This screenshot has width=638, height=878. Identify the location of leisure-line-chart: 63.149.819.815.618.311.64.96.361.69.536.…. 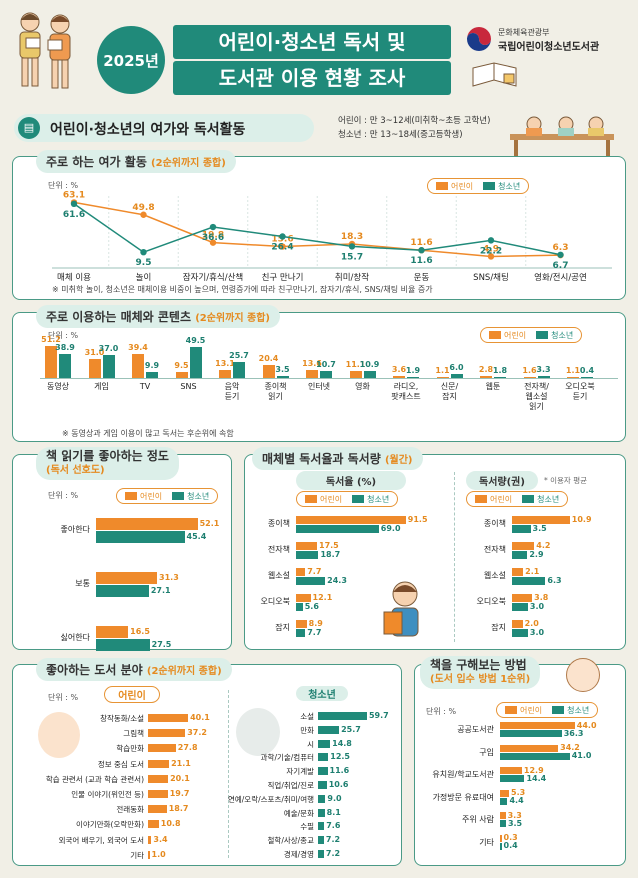
(332, 236).